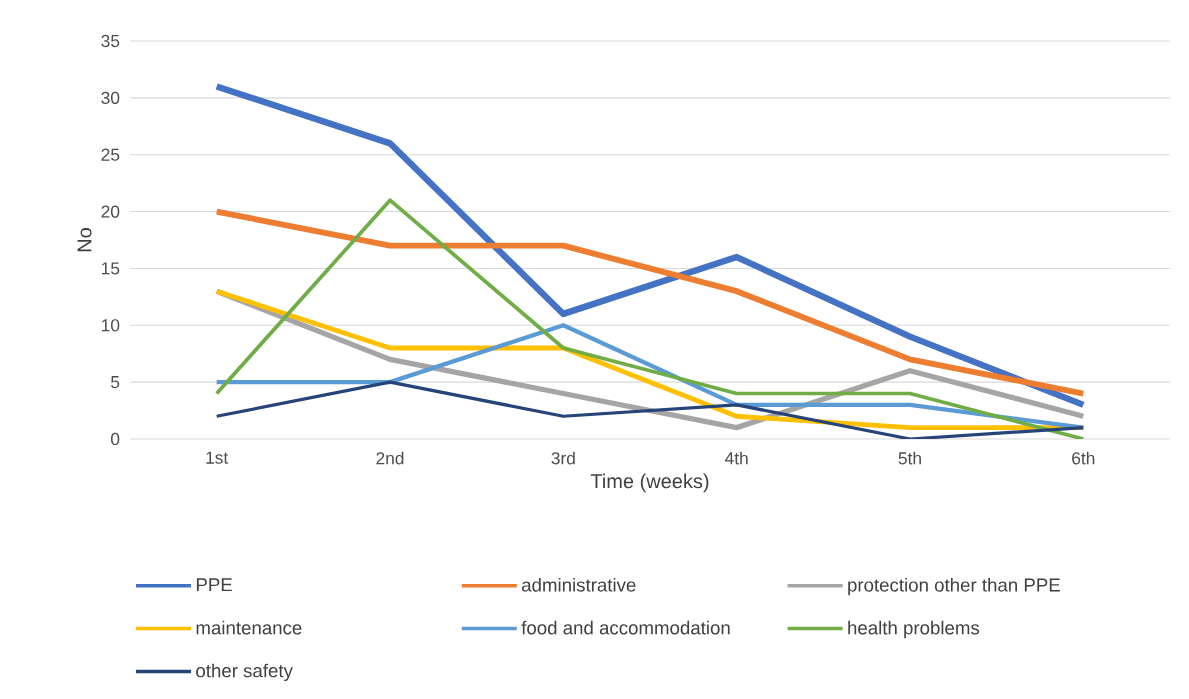 This screenshot has height=699, width=1189. I want to click on y-tick-label: 20, so click(110, 211).